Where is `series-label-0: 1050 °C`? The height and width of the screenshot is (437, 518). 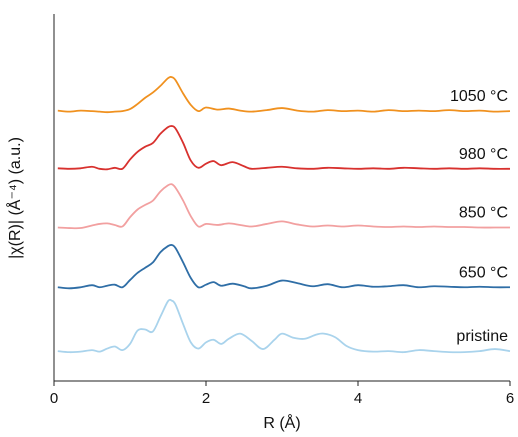
series-label-0: 1050 °C is located at coordinates (479, 96).